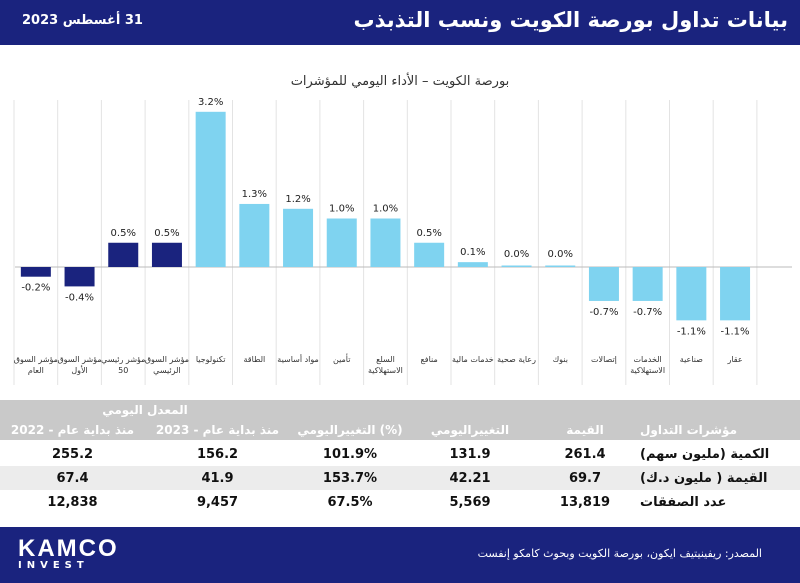 The width and height of the screenshot is (800, 583). What do you see at coordinates (689, 430) in the screenshot?
I see `col-header-indicators: مؤشرات التداول` at bounding box center [689, 430].